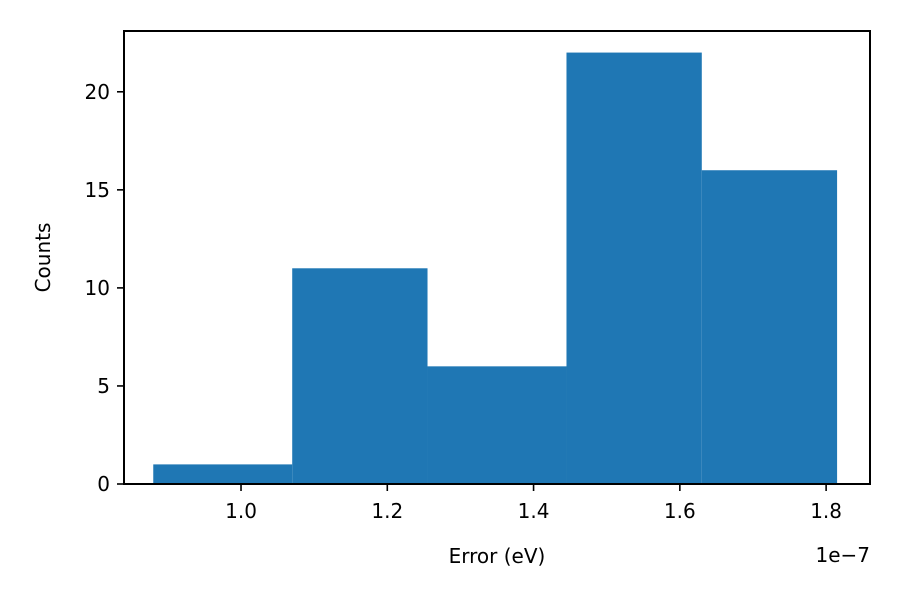 This screenshot has height=600, width=900. I want to click on x-tick-label: 1.2, so click(387, 511).